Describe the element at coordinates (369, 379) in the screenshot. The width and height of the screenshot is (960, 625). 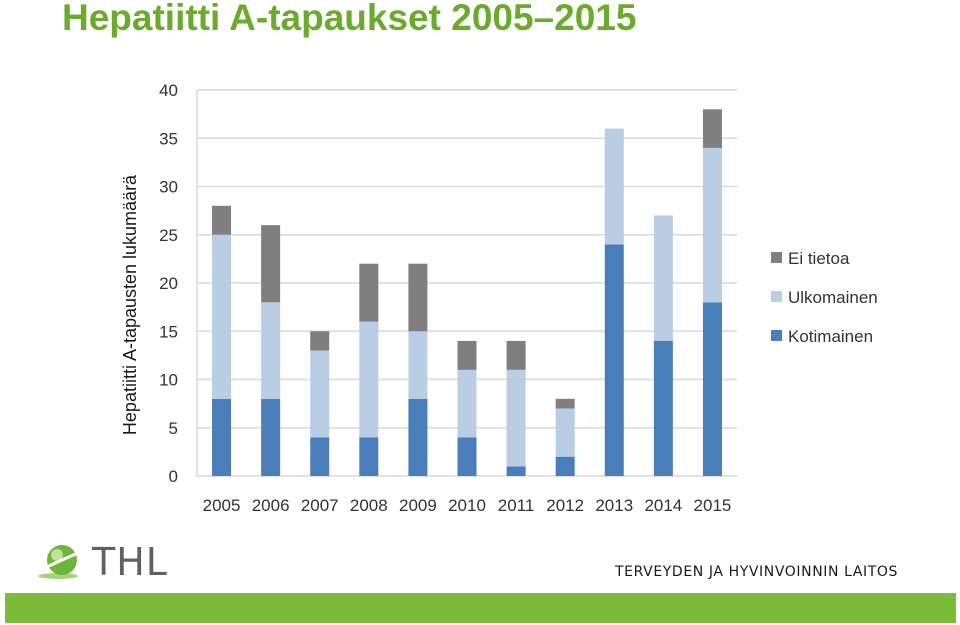
I see `bar-segment-ulkomainen-2008` at that location.